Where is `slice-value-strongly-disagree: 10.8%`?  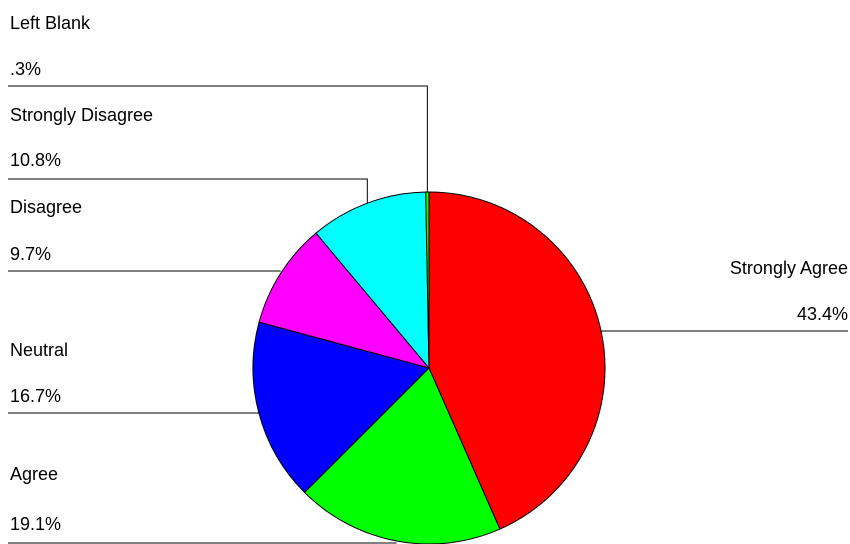
slice-value-strongly-disagree: 10.8% is located at coordinates (35, 160).